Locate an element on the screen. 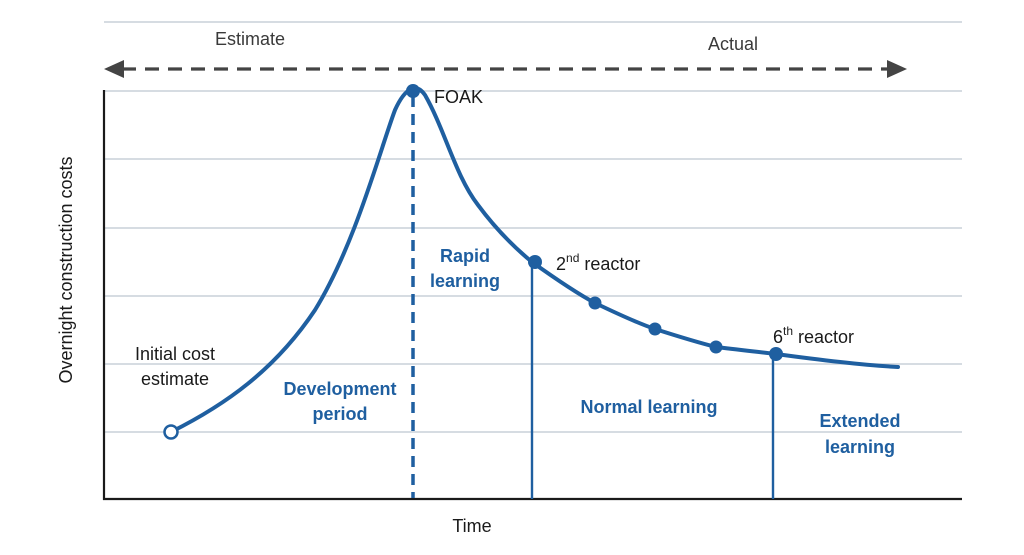 Image resolution: width=1024 pixels, height=555 pixels. rapid-learning-label-2: learning is located at coordinates (465, 281).